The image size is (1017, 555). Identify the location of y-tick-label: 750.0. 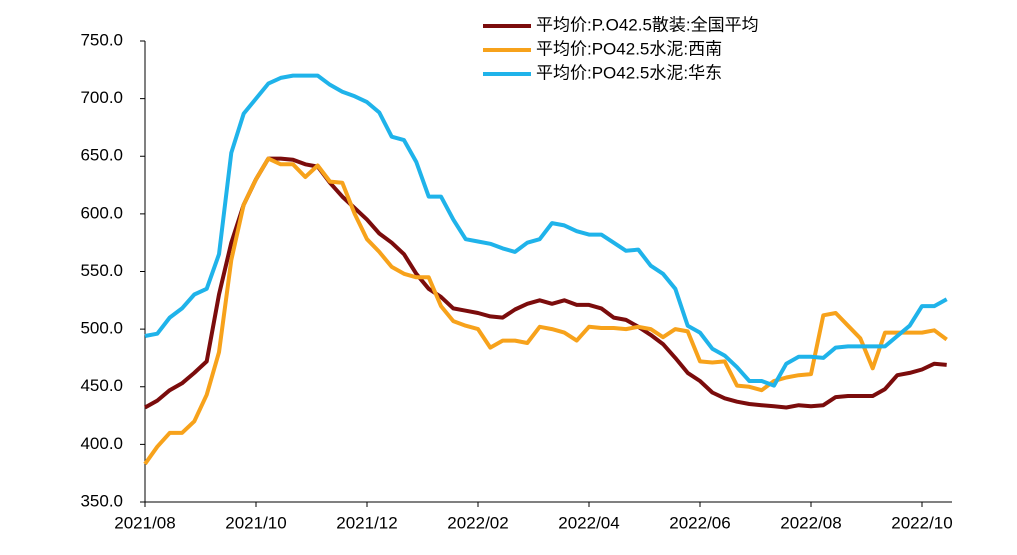
(101, 39).